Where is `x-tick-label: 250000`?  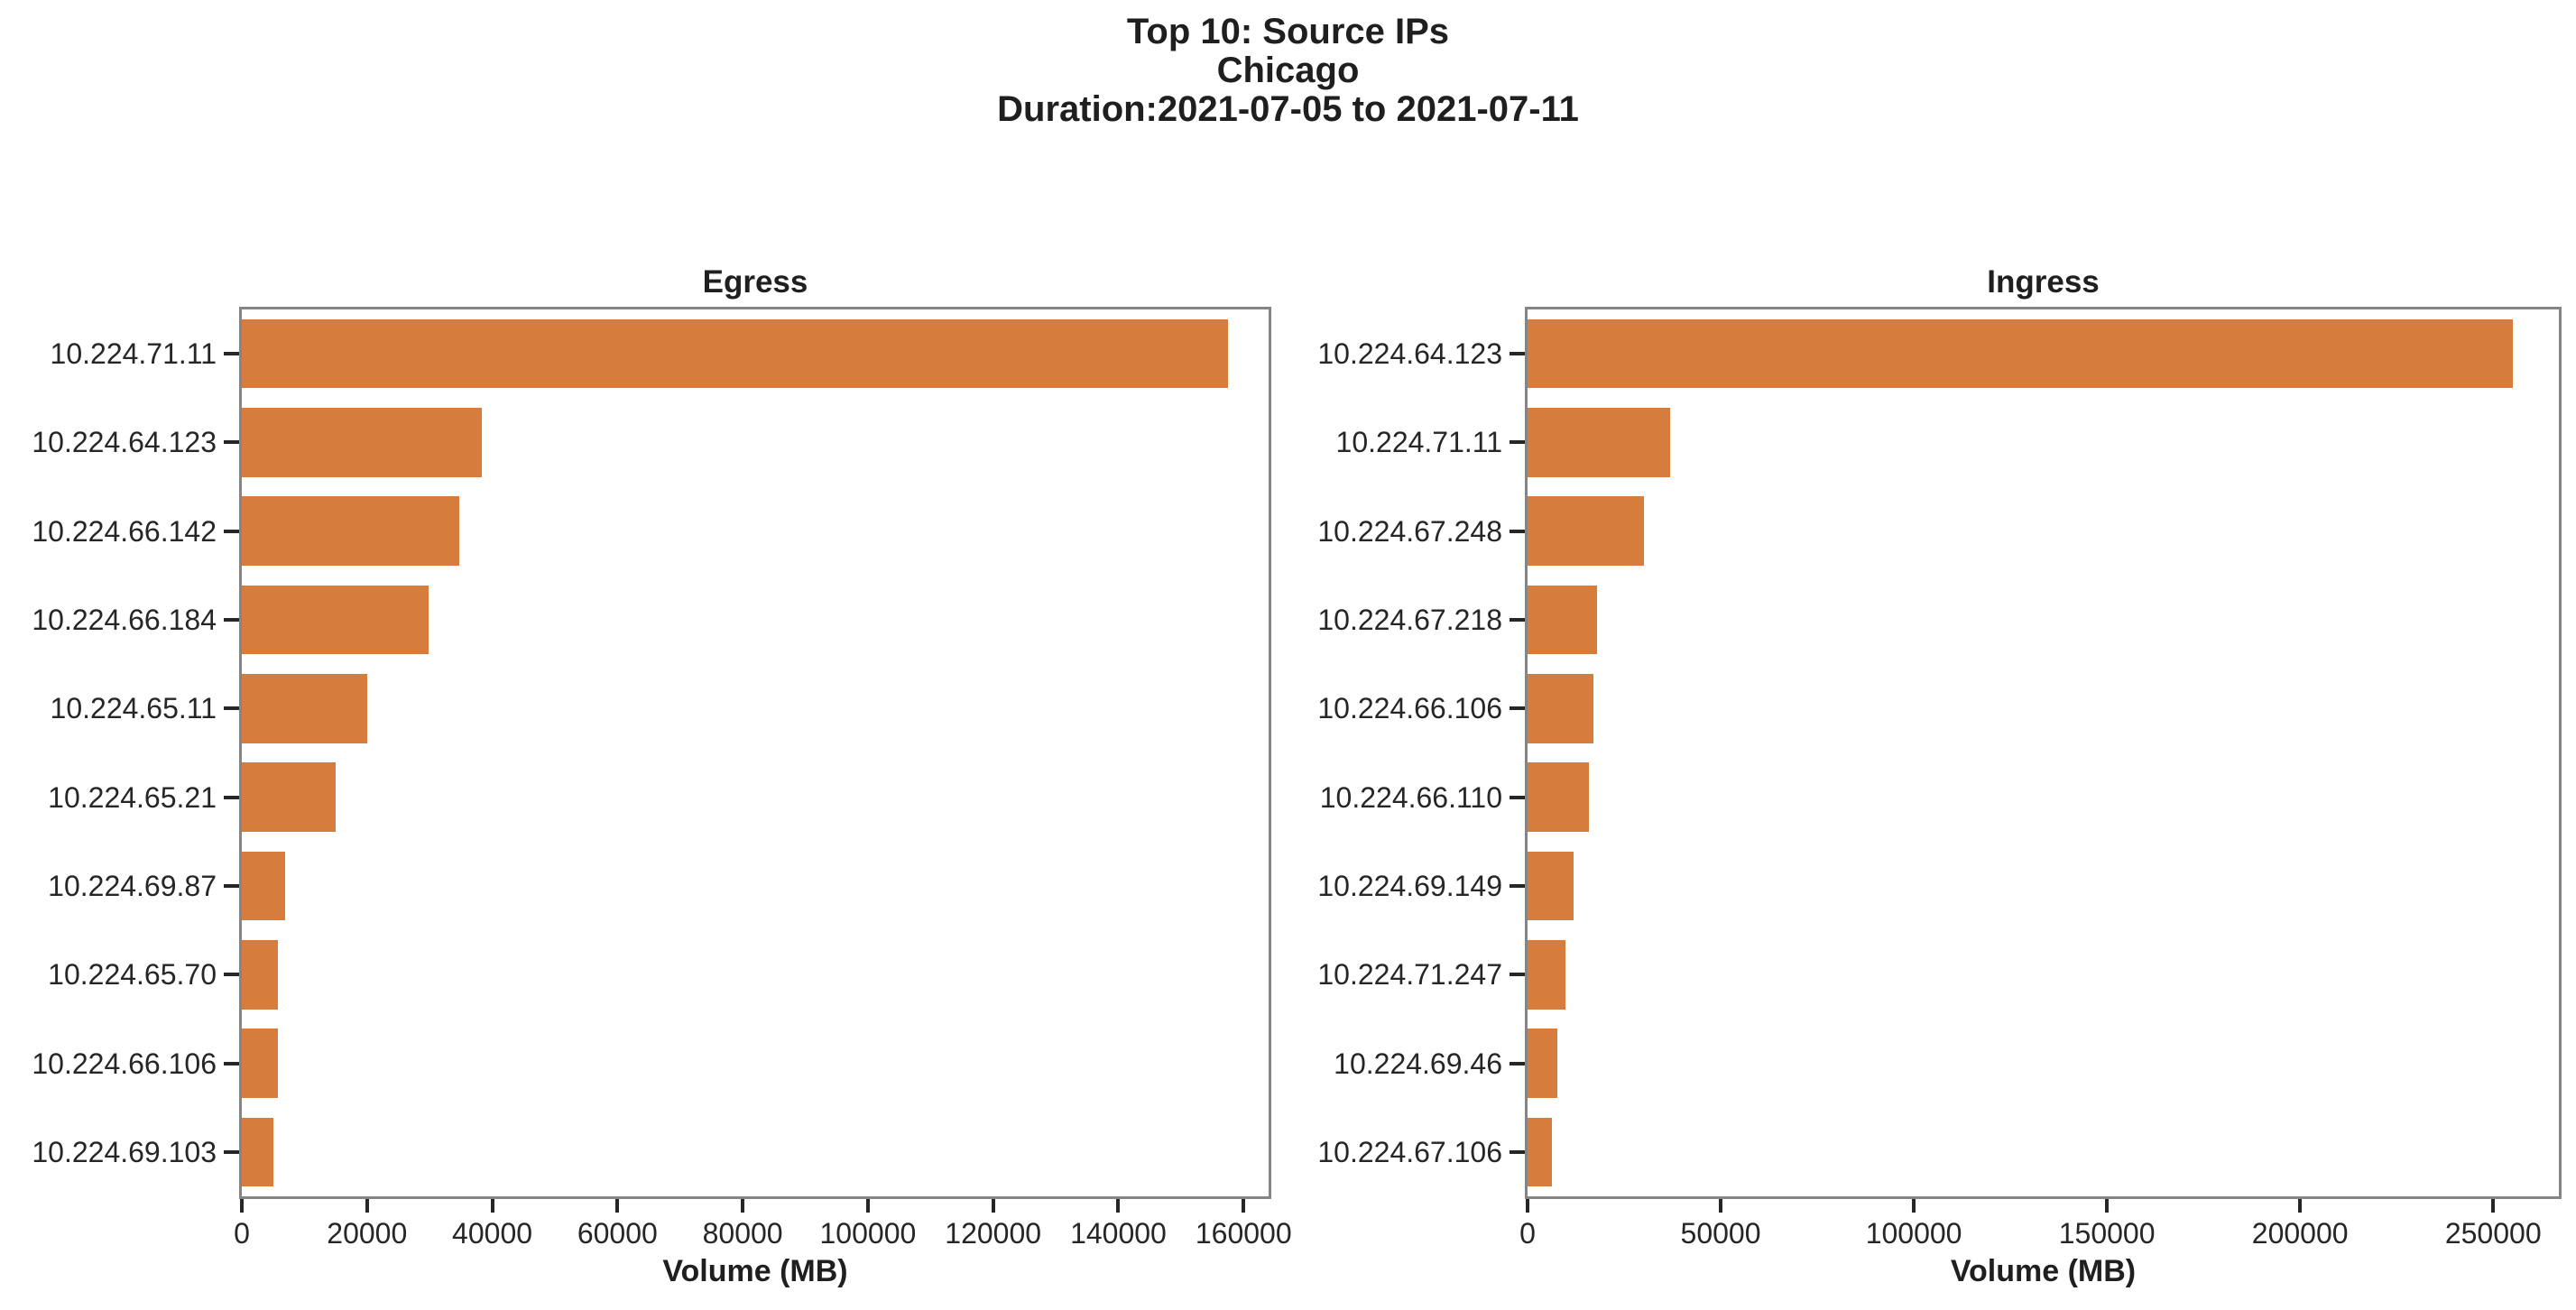 x-tick-label: 250000 is located at coordinates (2493, 1233).